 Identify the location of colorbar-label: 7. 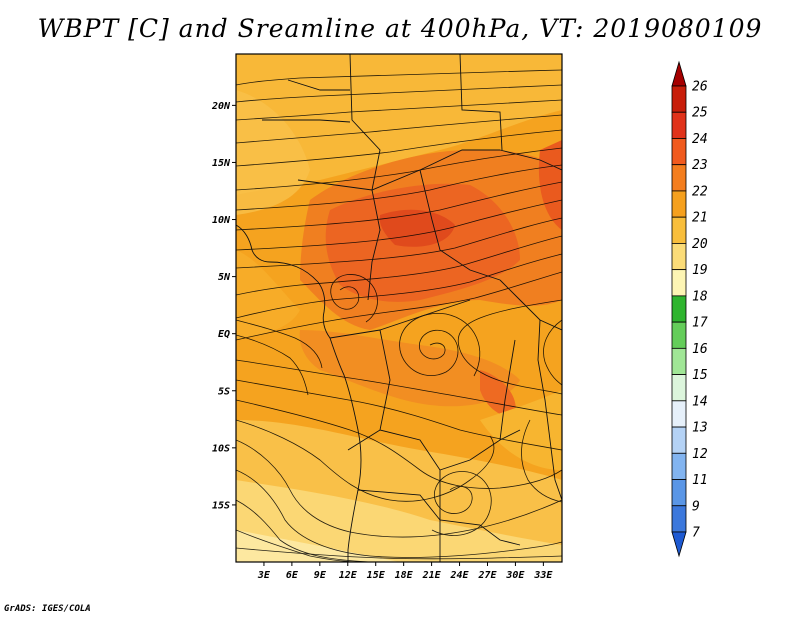
(696, 533).